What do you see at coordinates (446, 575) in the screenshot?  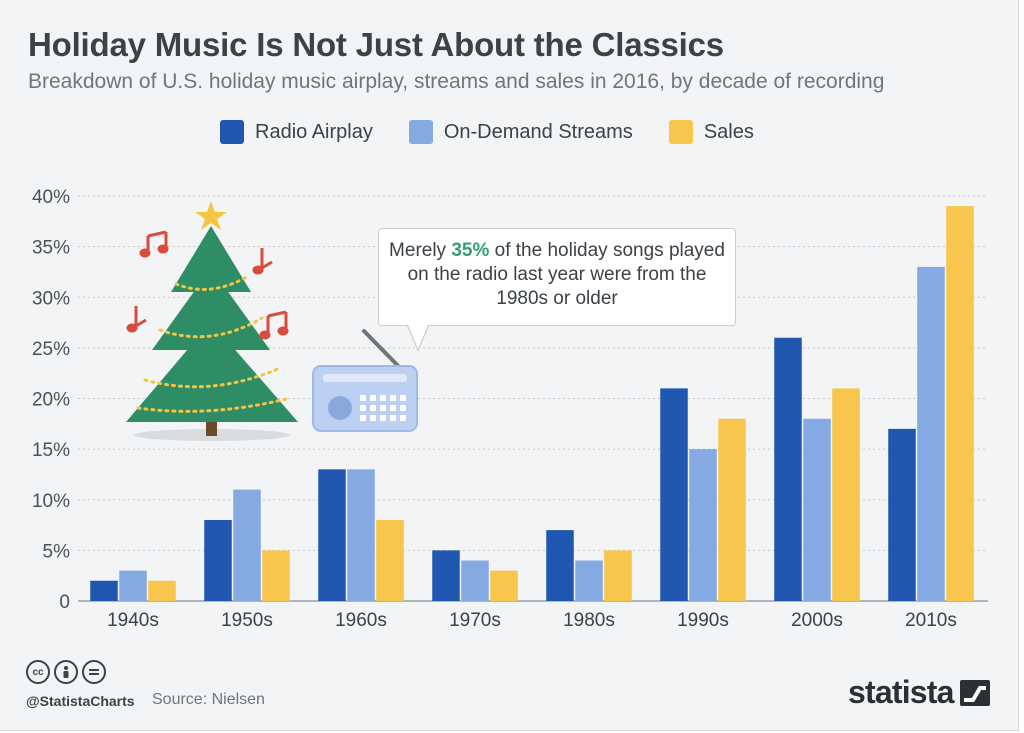 I see `bar-radio-airplay-1970s` at bounding box center [446, 575].